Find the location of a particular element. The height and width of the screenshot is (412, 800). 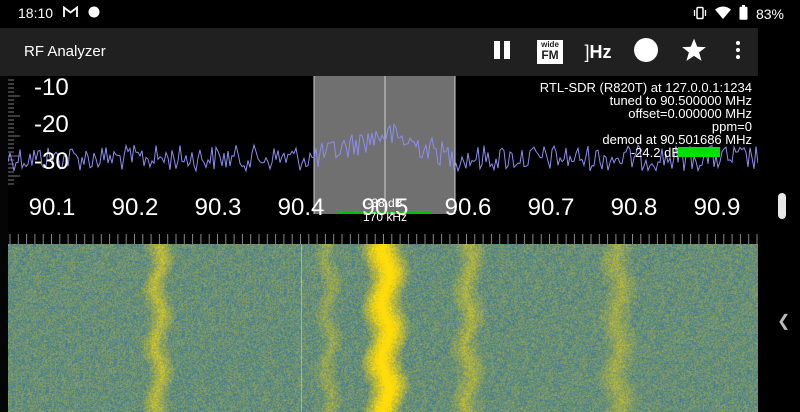

demodulation-button: wide FM is located at coordinates (550, 52).